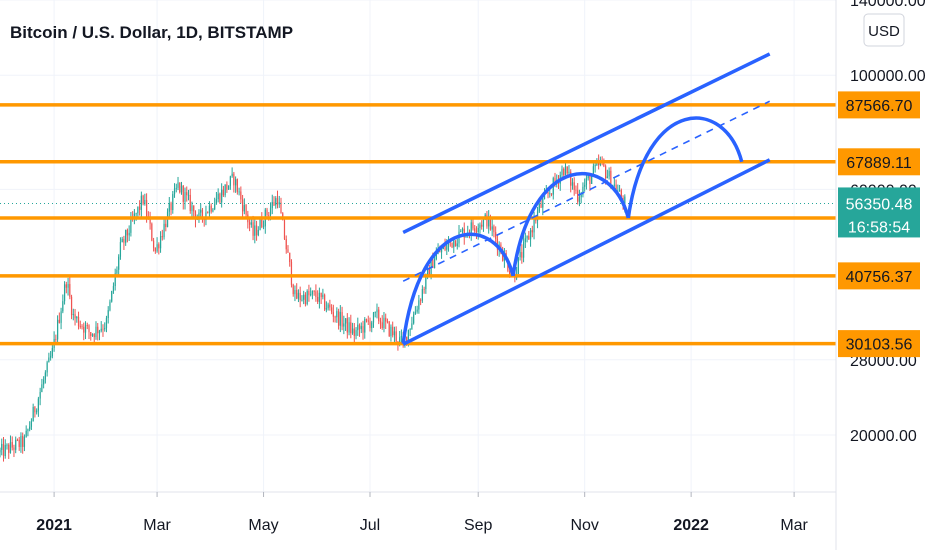  I want to click on level-price-label: 87566.70, so click(879, 106).